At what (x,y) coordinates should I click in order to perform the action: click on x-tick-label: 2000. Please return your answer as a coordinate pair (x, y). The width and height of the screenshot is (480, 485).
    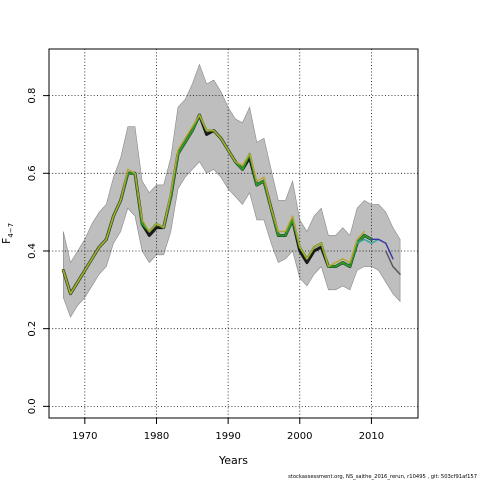
    Looking at the image, I should click on (299, 436).